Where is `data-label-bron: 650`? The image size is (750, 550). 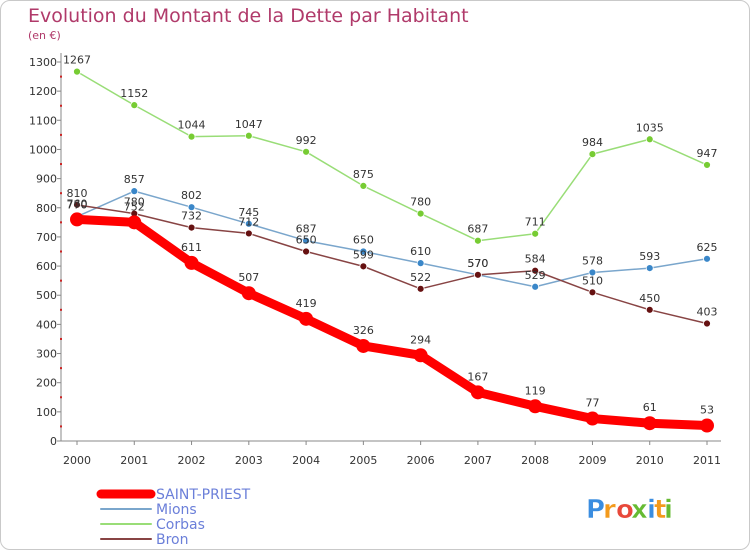 data-label-bron: 650 is located at coordinates (306, 240).